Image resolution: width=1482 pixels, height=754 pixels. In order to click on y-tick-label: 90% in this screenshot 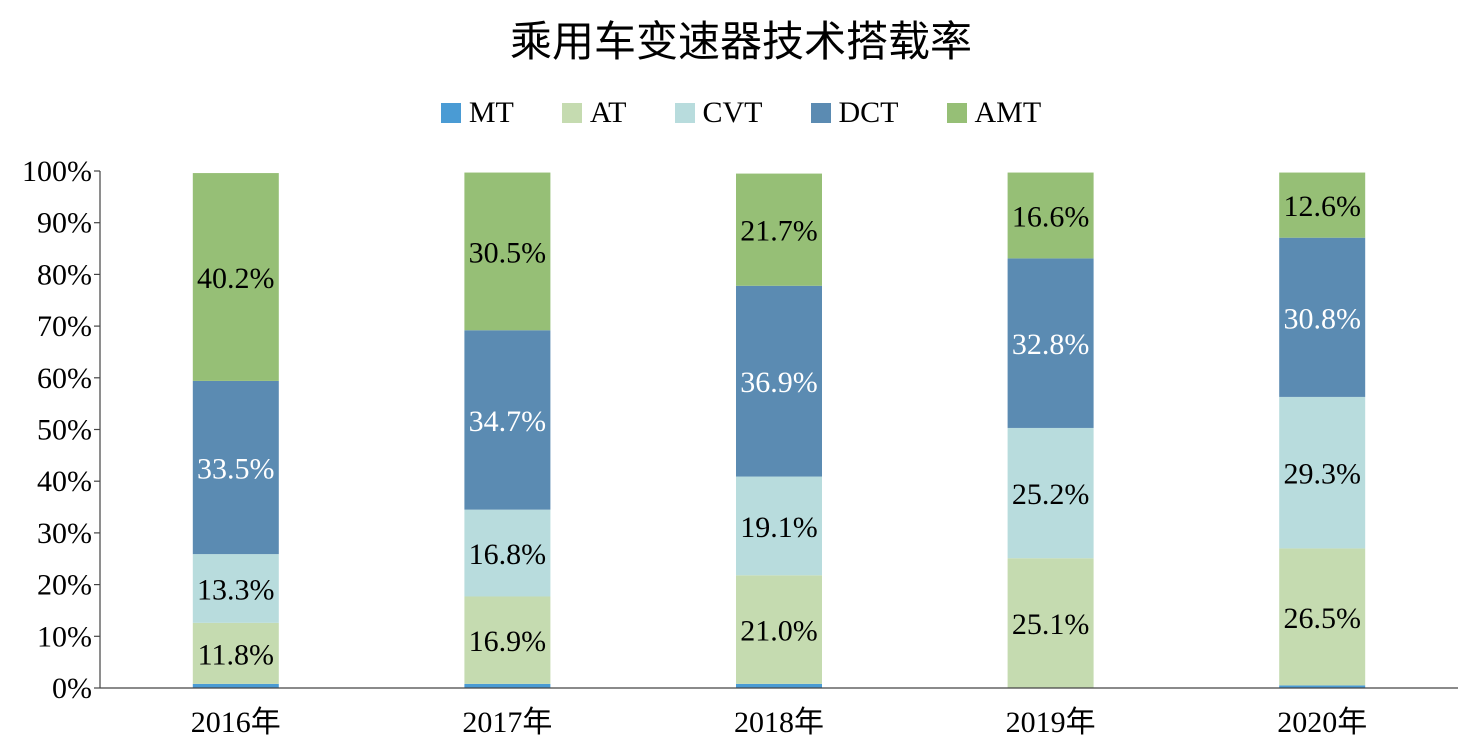, I will do `click(64, 223)`.